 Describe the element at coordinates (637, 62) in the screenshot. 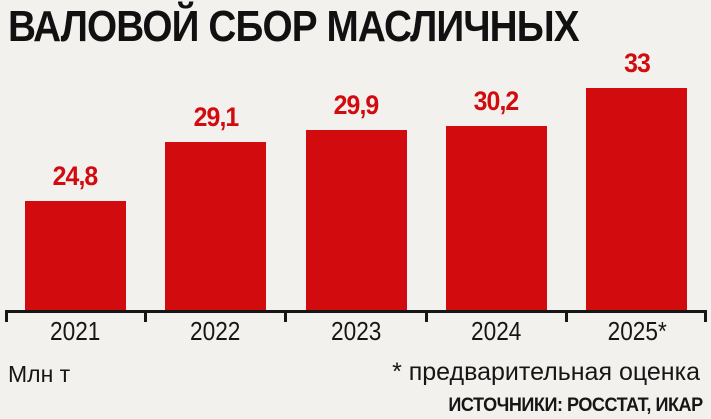

I see `bar-value-label: 33` at that location.